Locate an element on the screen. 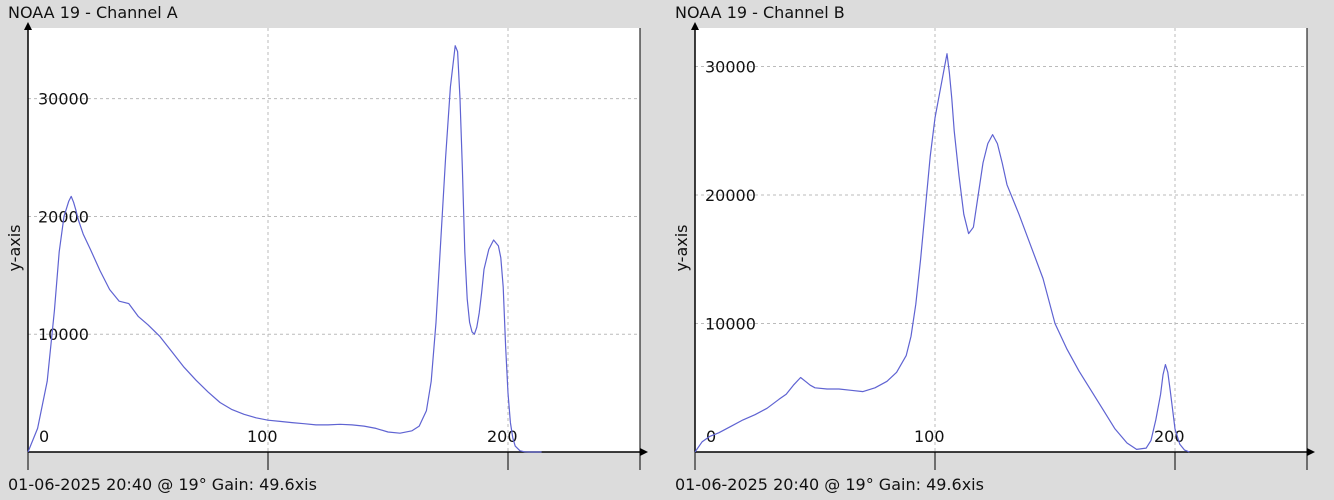  x-tick-label: 0 is located at coordinates (44, 436).